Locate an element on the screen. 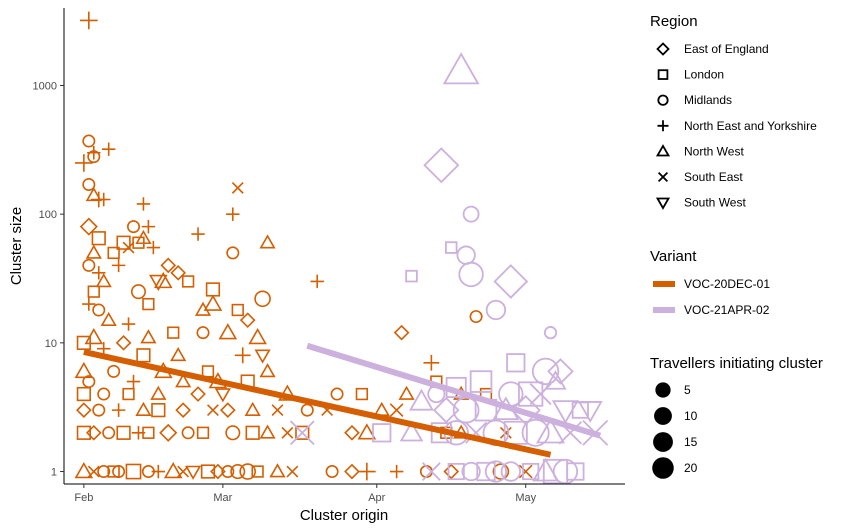  region-legend-title: Region is located at coordinates (674, 21).